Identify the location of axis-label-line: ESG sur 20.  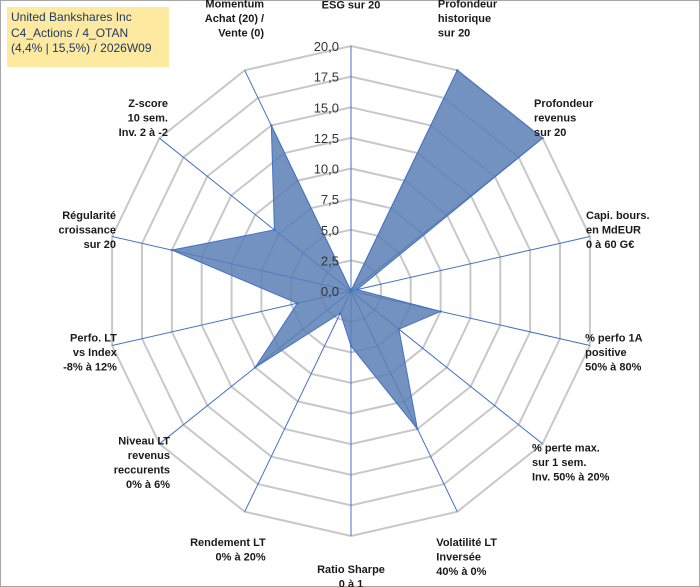
(351, 6).